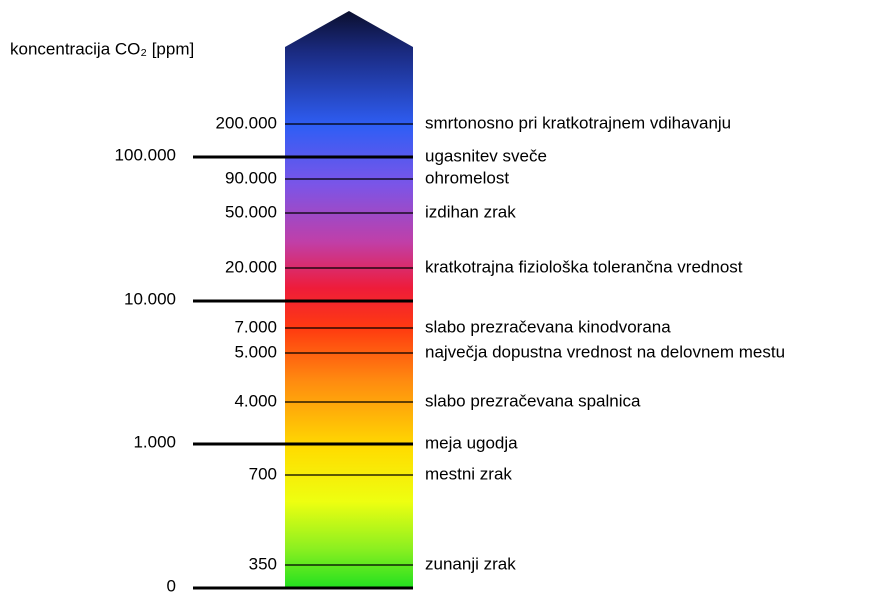 The width and height of the screenshot is (881, 594). Describe the element at coordinates (255, 351) in the screenshot. I see `minor-label: 5.000` at that location.